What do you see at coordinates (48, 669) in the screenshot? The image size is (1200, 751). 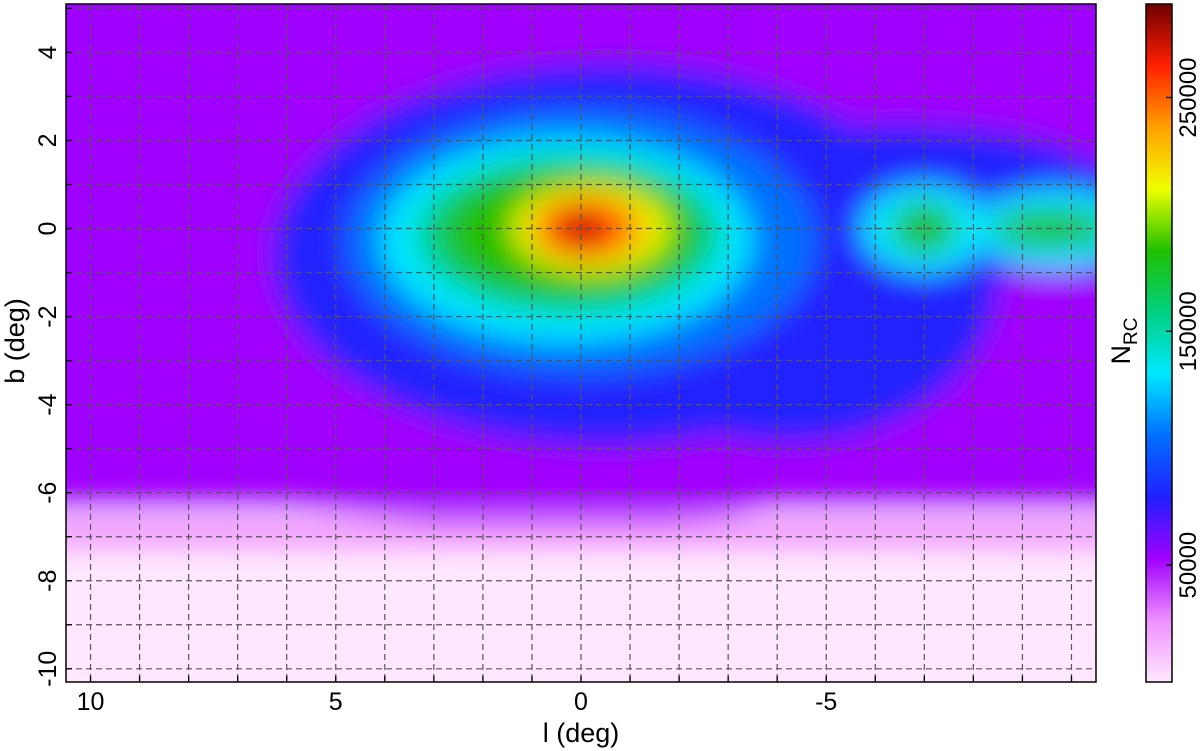 I see `y-tick-label: -10` at bounding box center [48, 669].